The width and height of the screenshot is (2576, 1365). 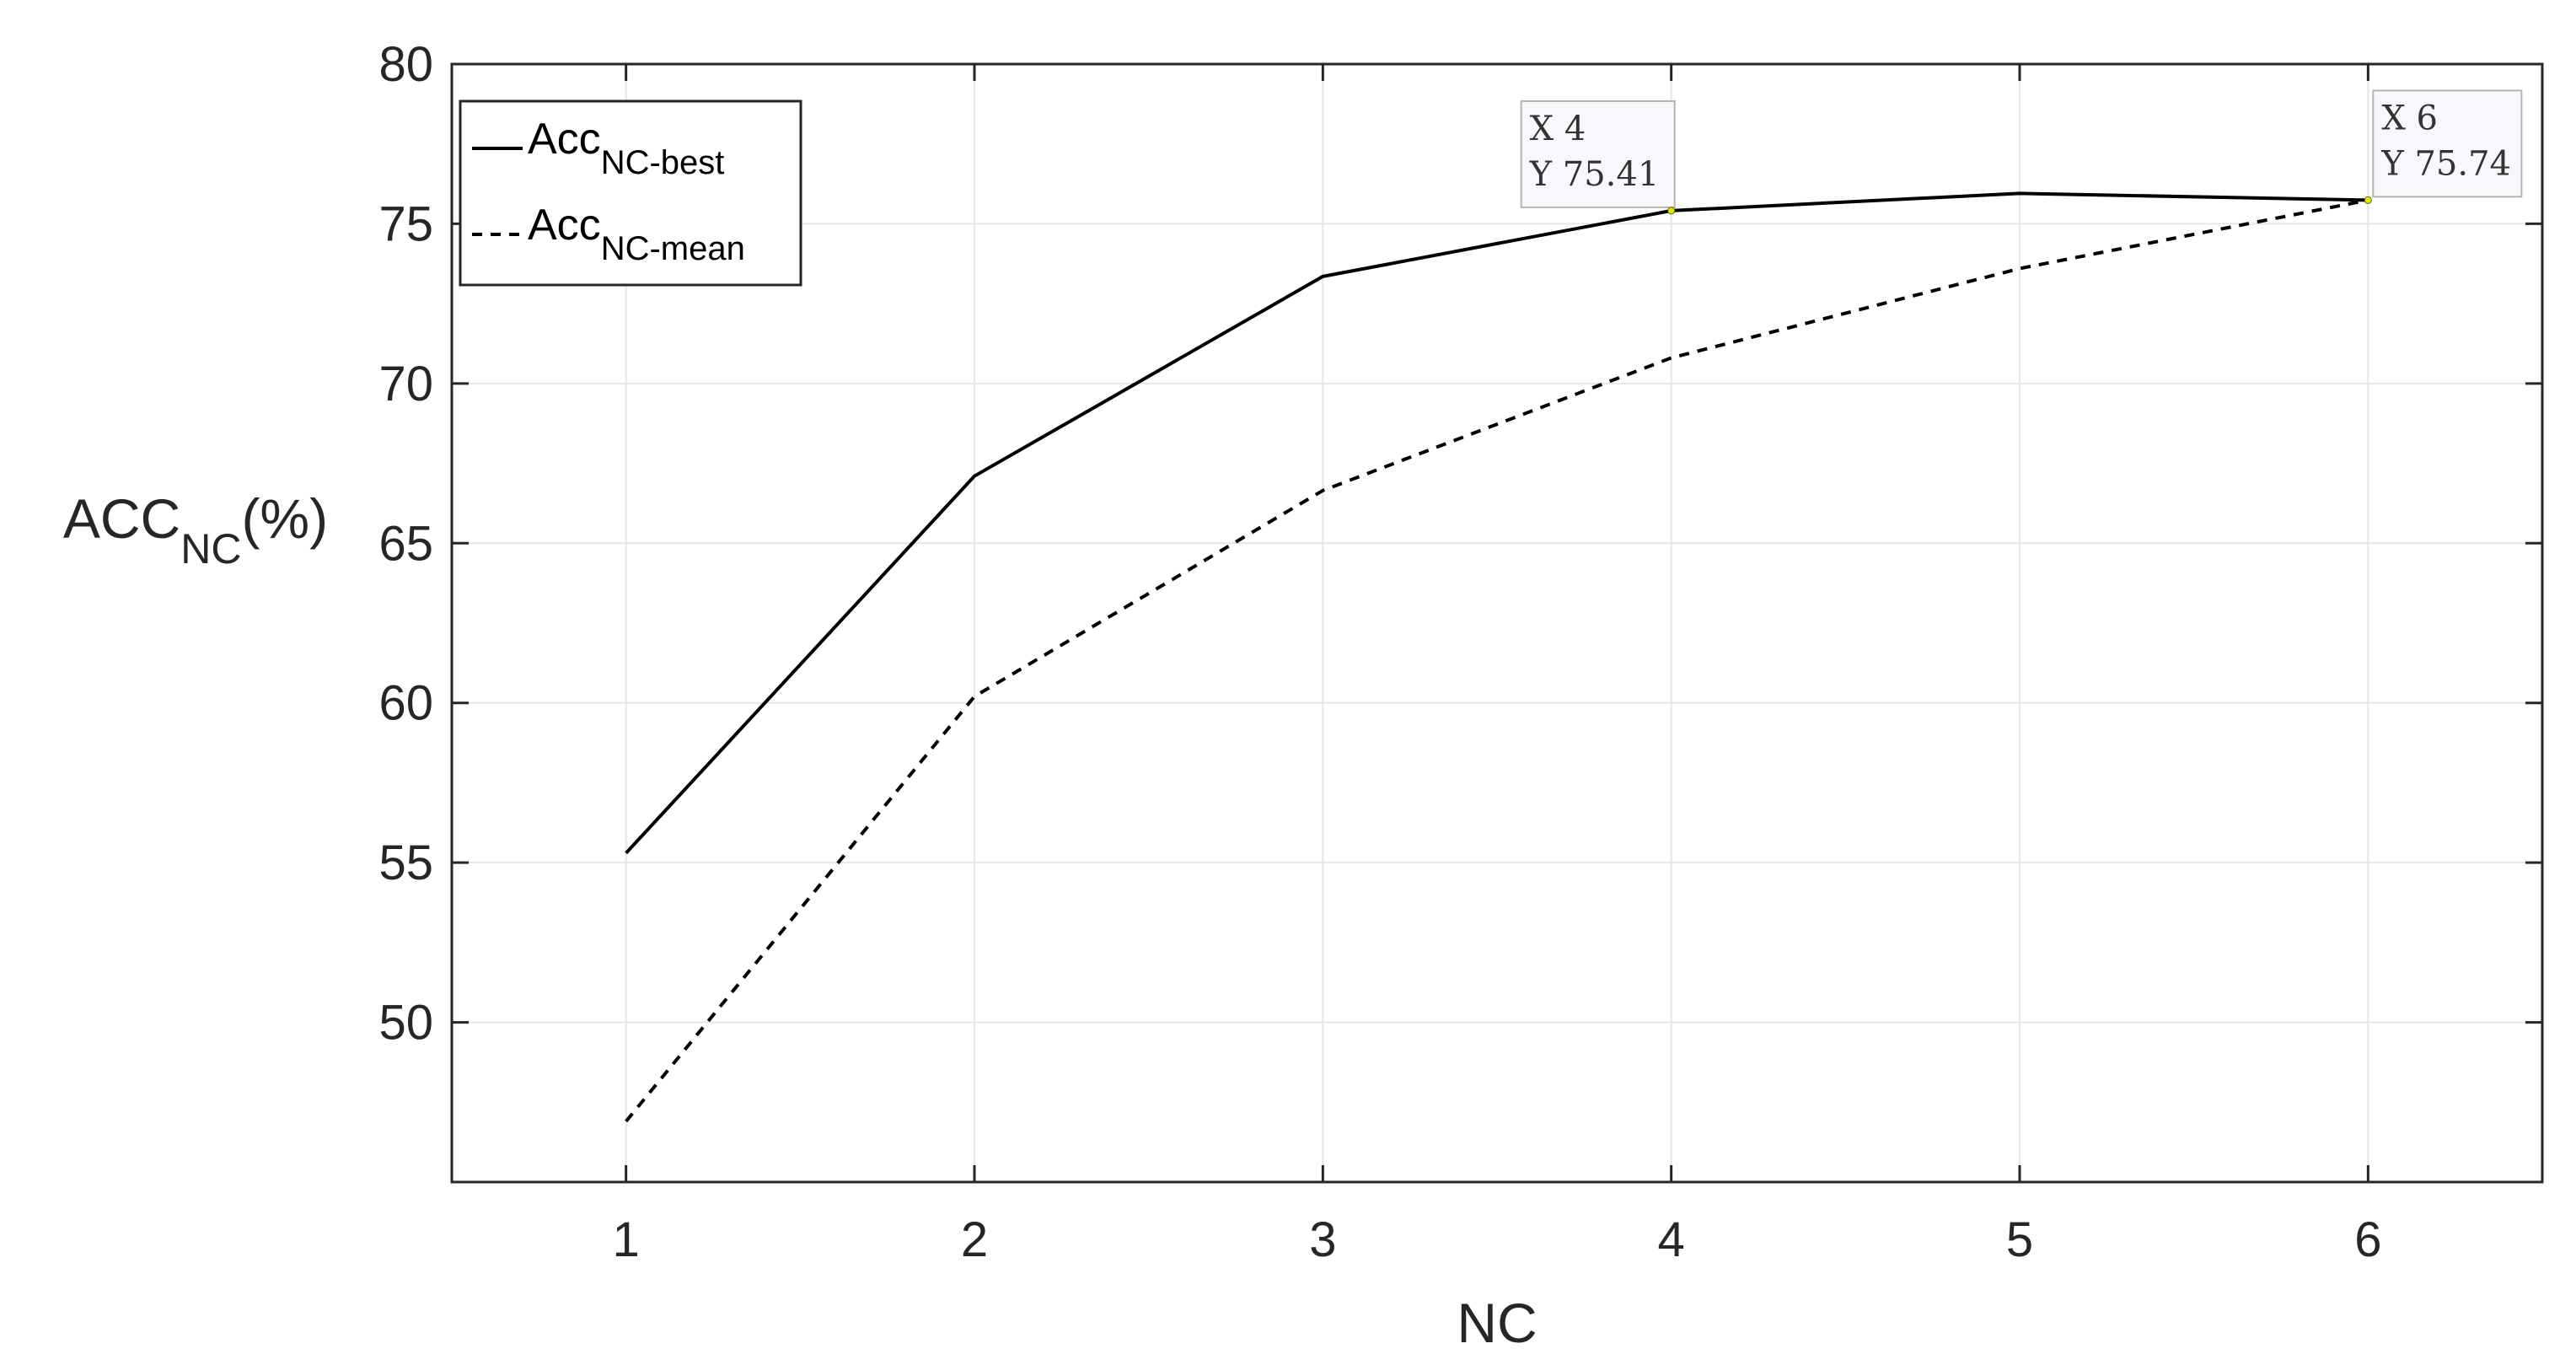 I want to click on y-tick-label: 80, so click(x=405, y=64).